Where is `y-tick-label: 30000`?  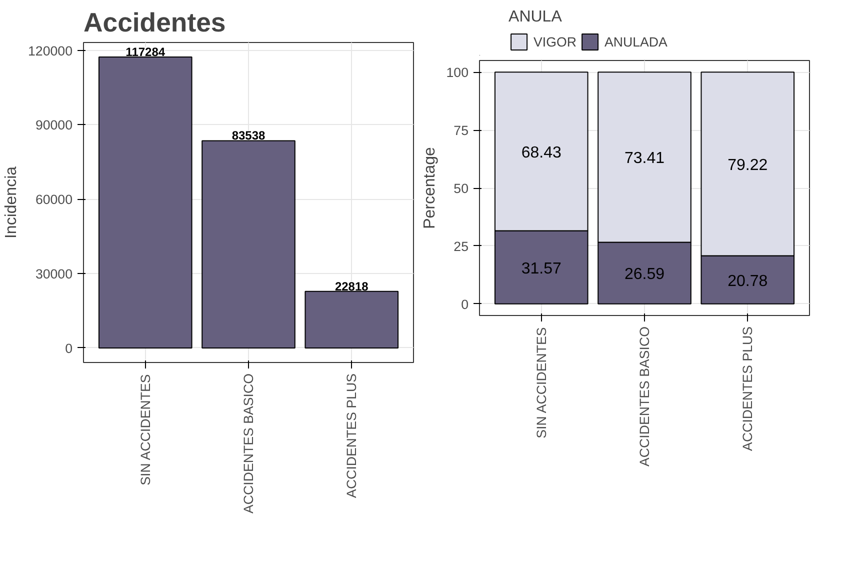 y-tick-label: 30000 is located at coordinates (53, 274).